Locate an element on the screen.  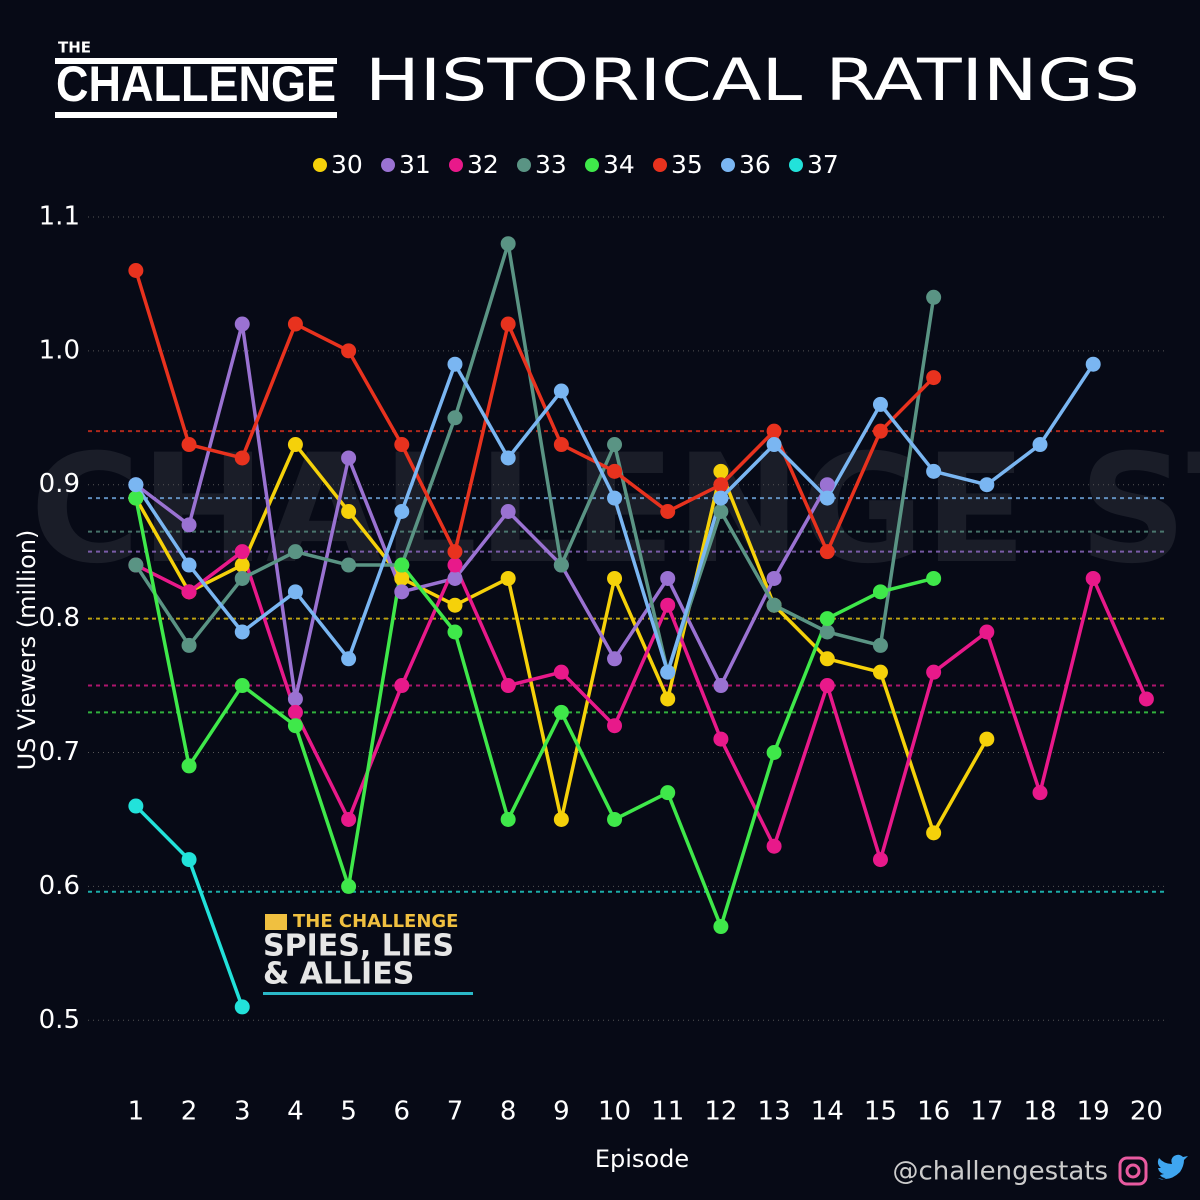
x-tick-label: 14 is located at coordinates (827, 1112).